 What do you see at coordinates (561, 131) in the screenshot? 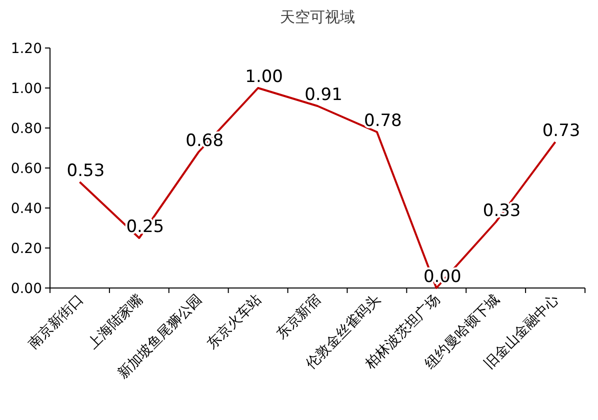
I see `data-label: 0.73` at bounding box center [561, 131].